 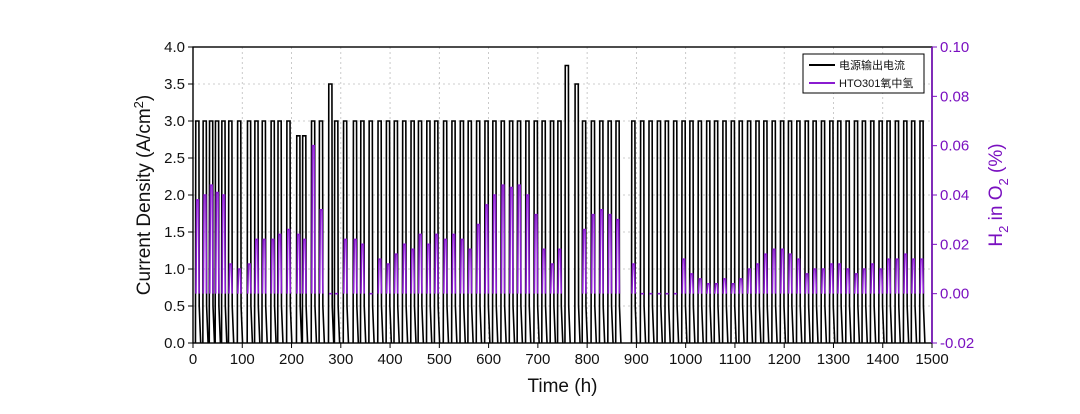 I want to click on y-tick-label: 4.0, so click(x=174, y=47).